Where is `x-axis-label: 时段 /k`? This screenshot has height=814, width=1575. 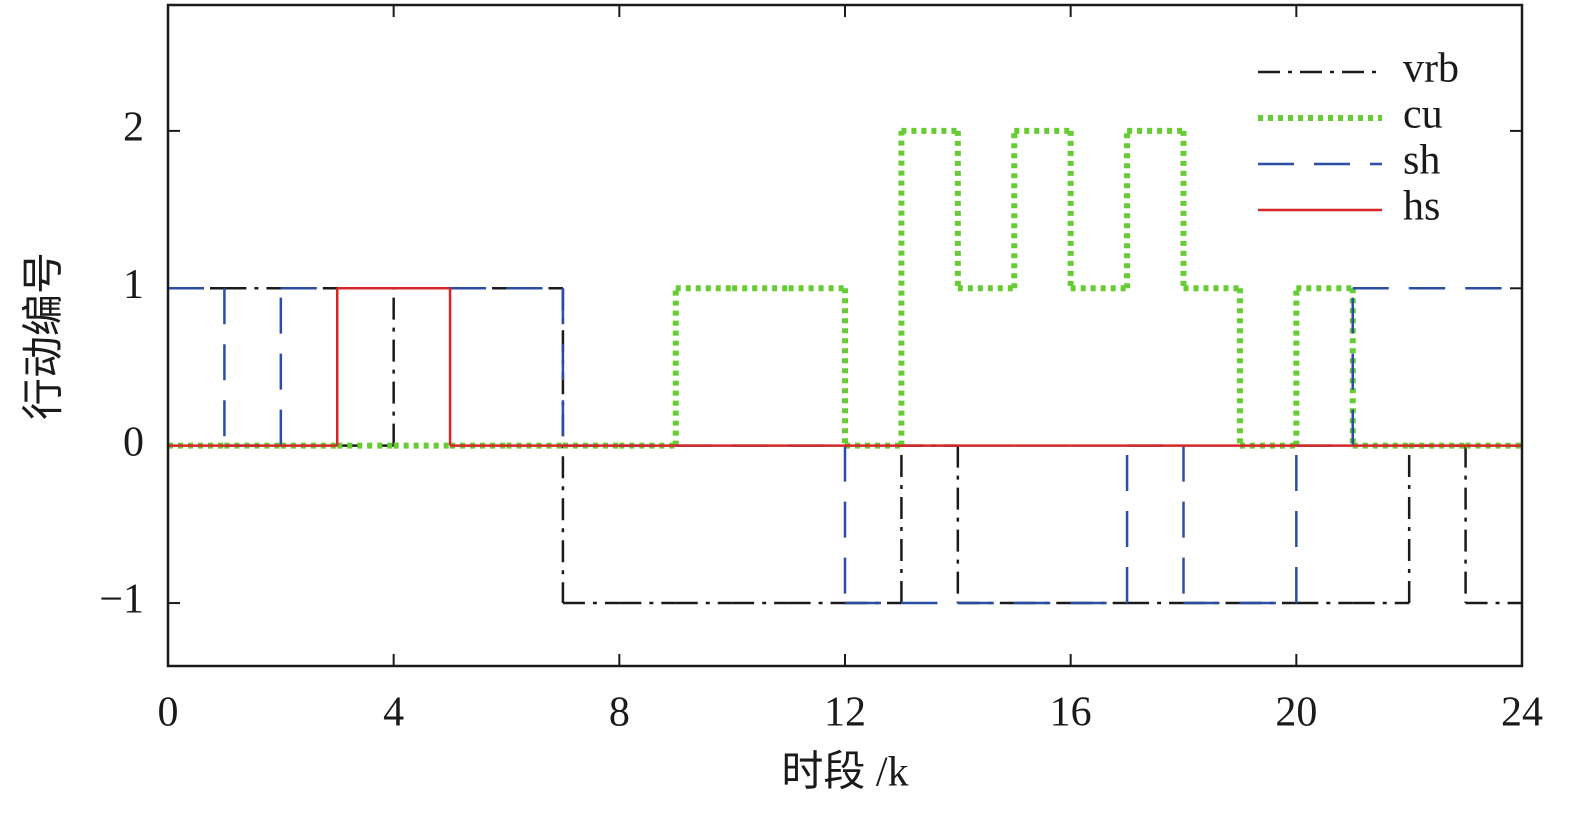
x-axis-label: 时段 /k is located at coordinates (844, 773).